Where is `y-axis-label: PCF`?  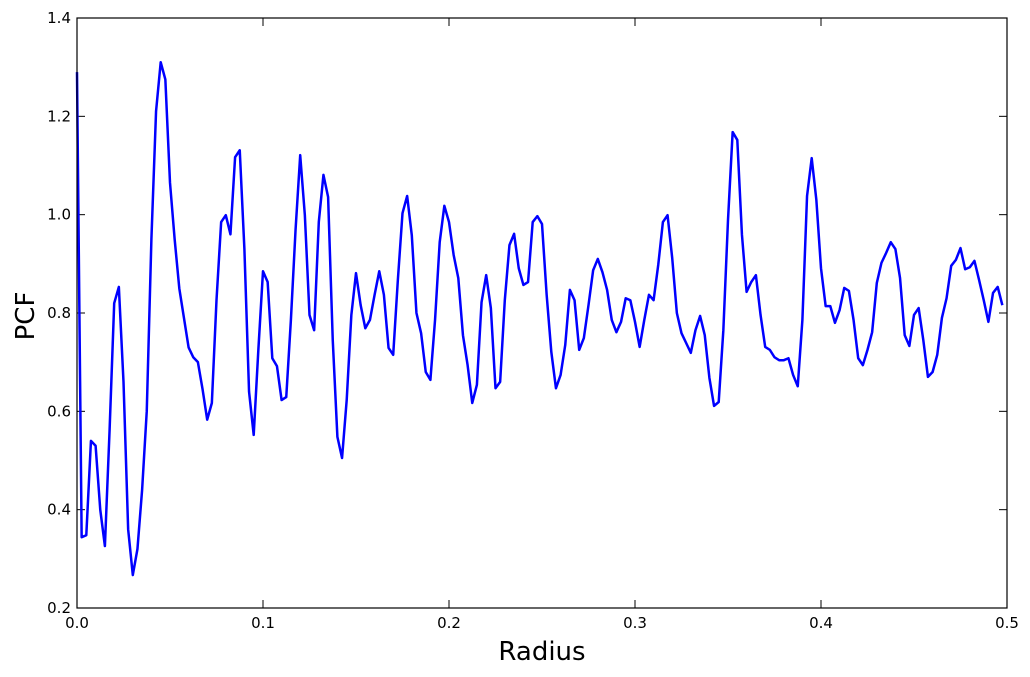
y-axis-label: PCF is located at coordinates (26, 316).